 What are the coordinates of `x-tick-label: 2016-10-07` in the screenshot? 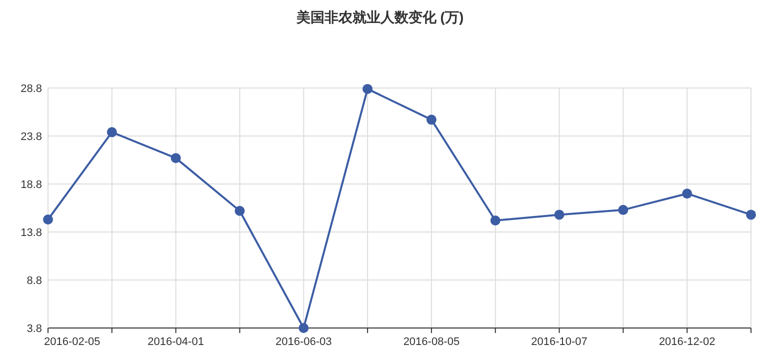 It's located at (559, 342).